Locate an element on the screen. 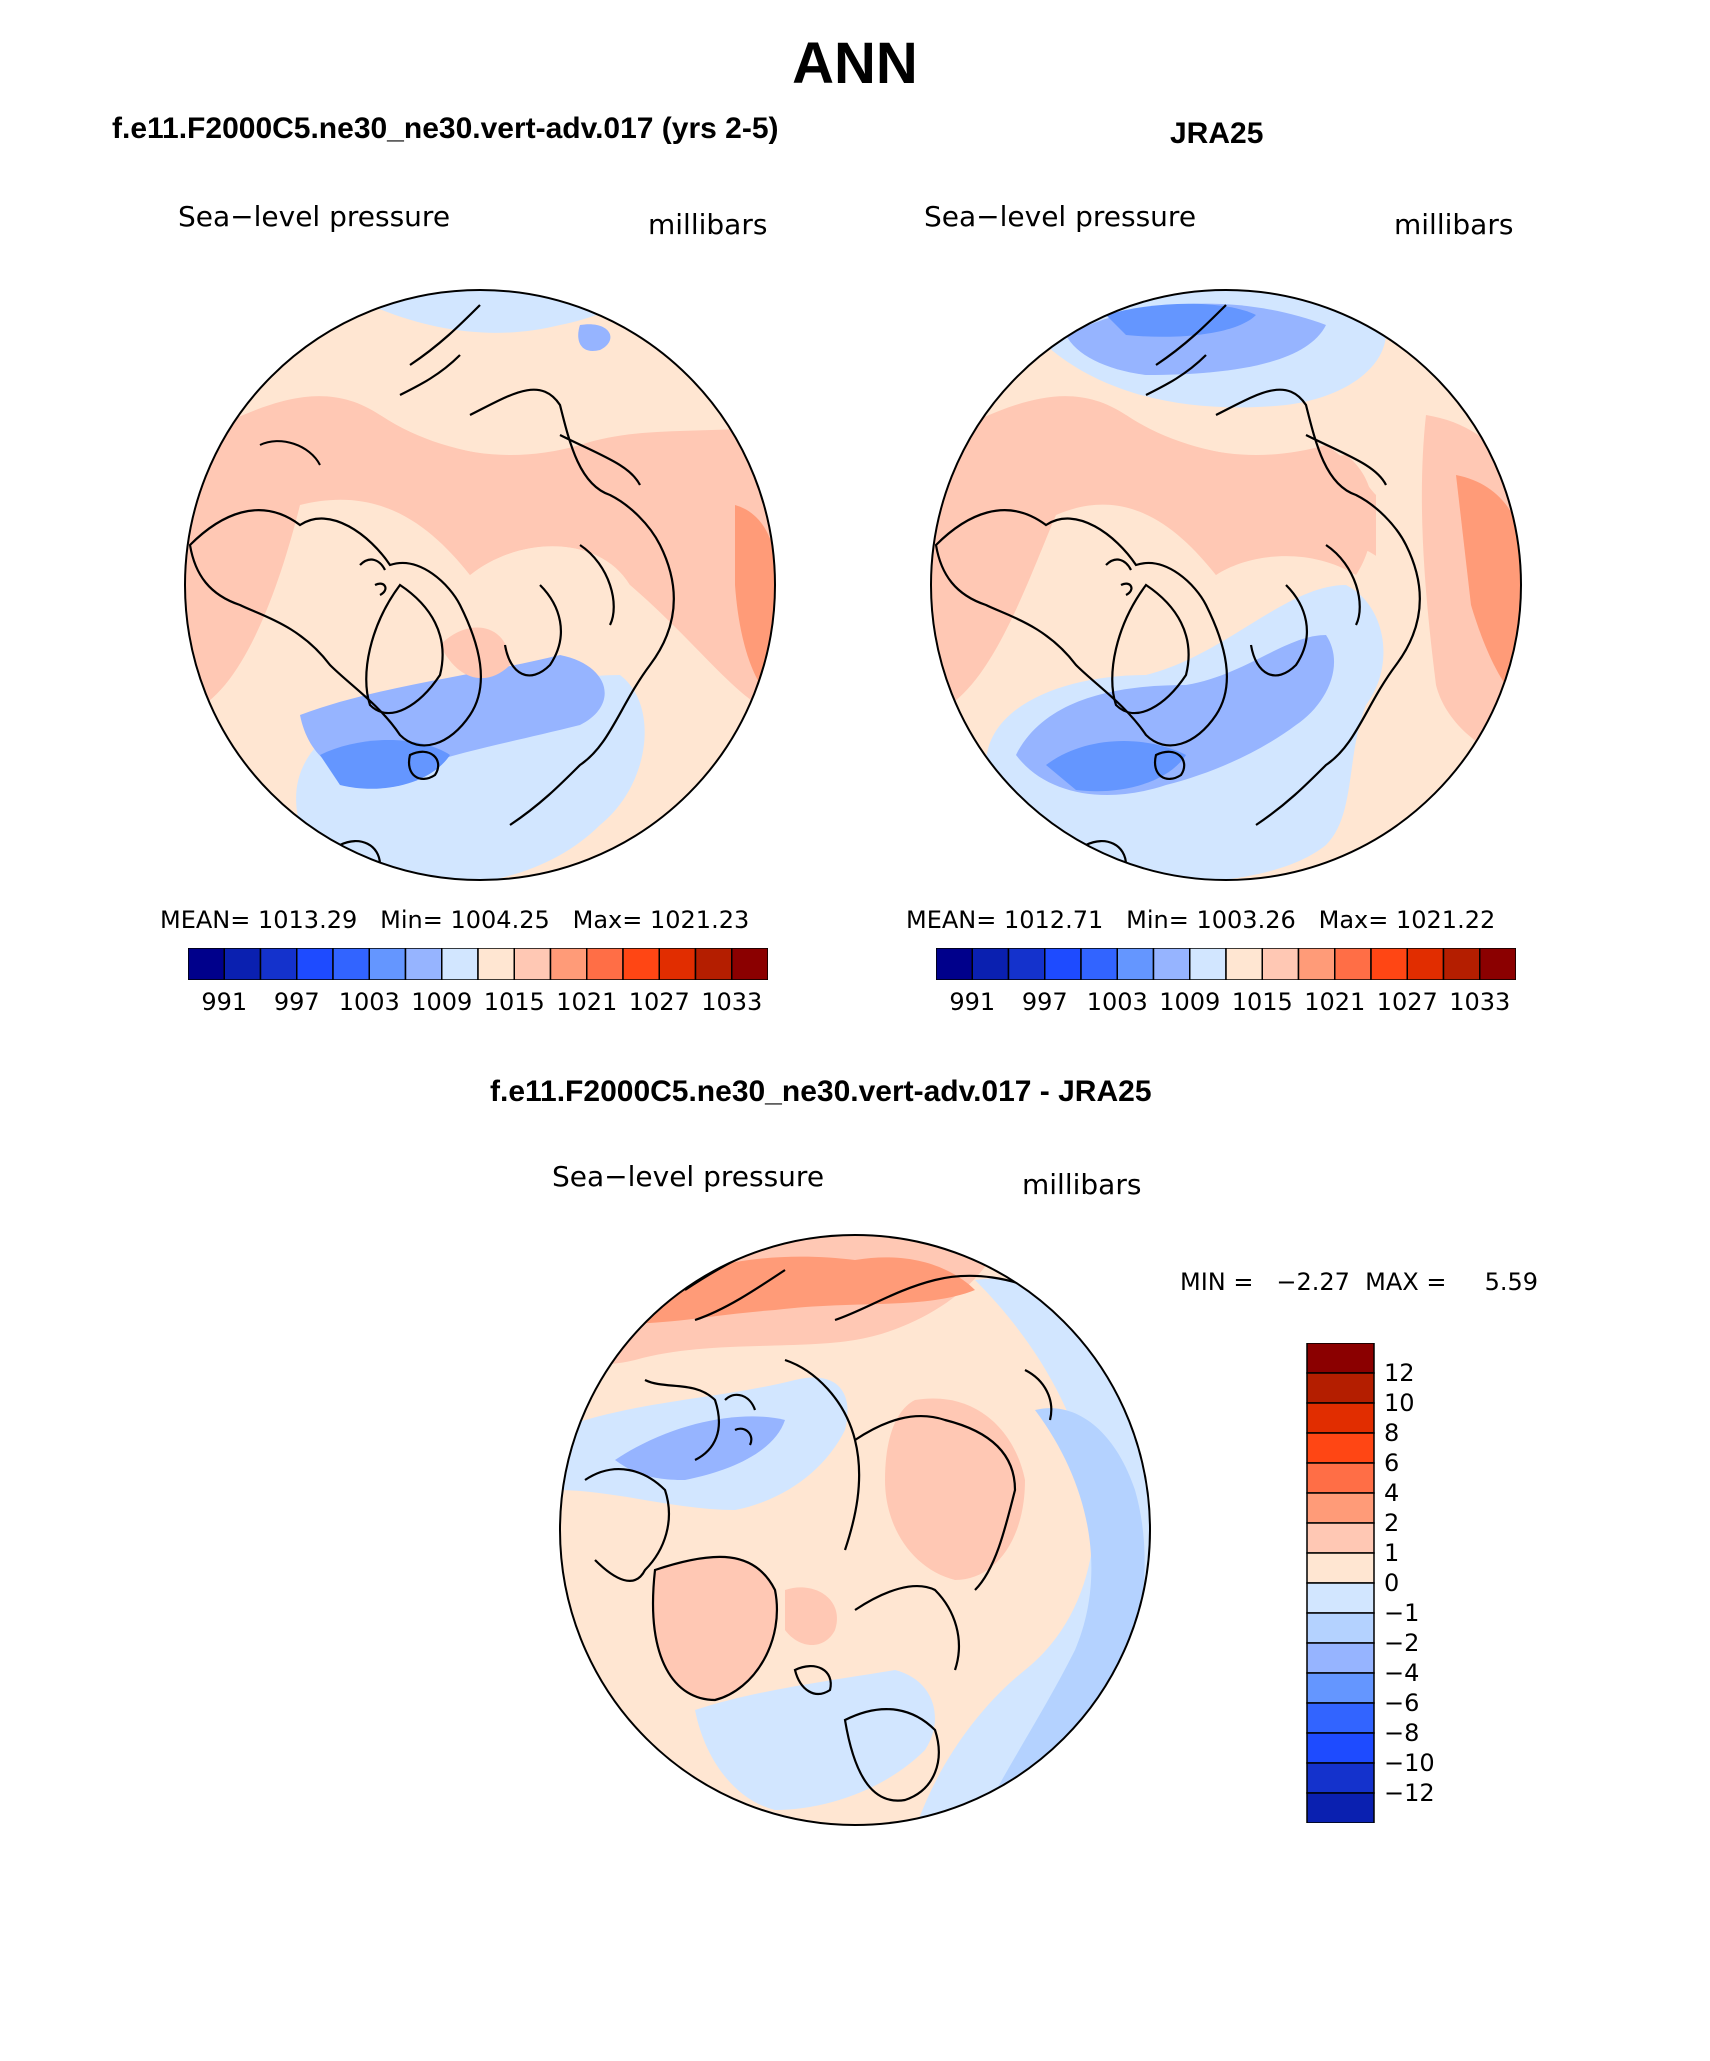 This screenshot has height=2061, width=1710. obs-stats: MEAN= 1012.71 Min= 1003.26 Max= 1021.22 is located at coordinates (1200, 920).